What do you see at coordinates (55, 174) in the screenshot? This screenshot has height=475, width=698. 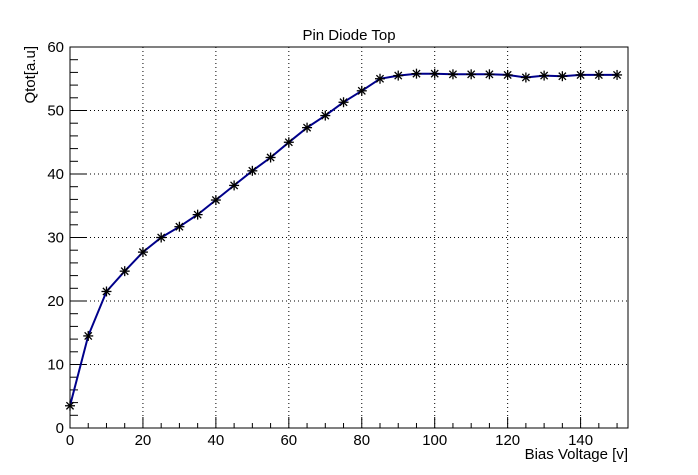 I see `y-tick-label: 40` at bounding box center [55, 174].